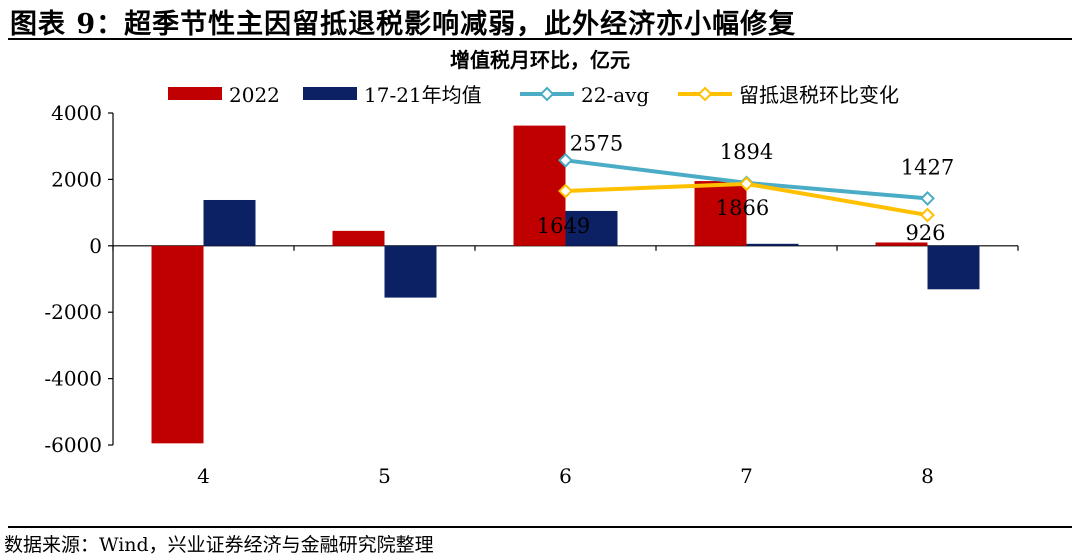 The width and height of the screenshot is (1080, 557). What do you see at coordinates (384, 476) in the screenshot?
I see `x-tick-label: 5` at bounding box center [384, 476].